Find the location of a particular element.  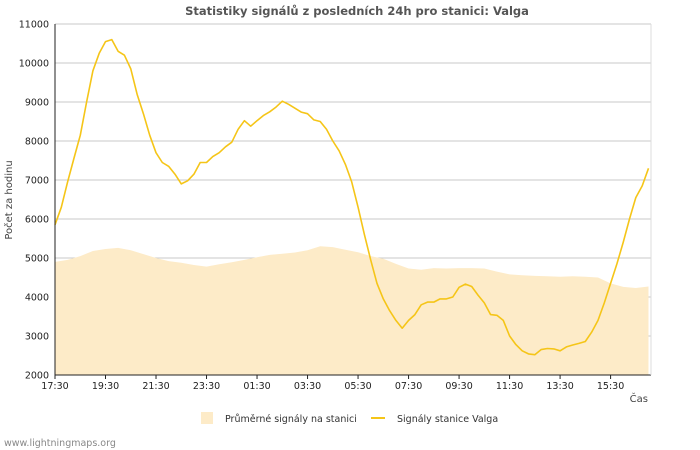

y-axis-label: Počet za hodinu is located at coordinates (9, 199).